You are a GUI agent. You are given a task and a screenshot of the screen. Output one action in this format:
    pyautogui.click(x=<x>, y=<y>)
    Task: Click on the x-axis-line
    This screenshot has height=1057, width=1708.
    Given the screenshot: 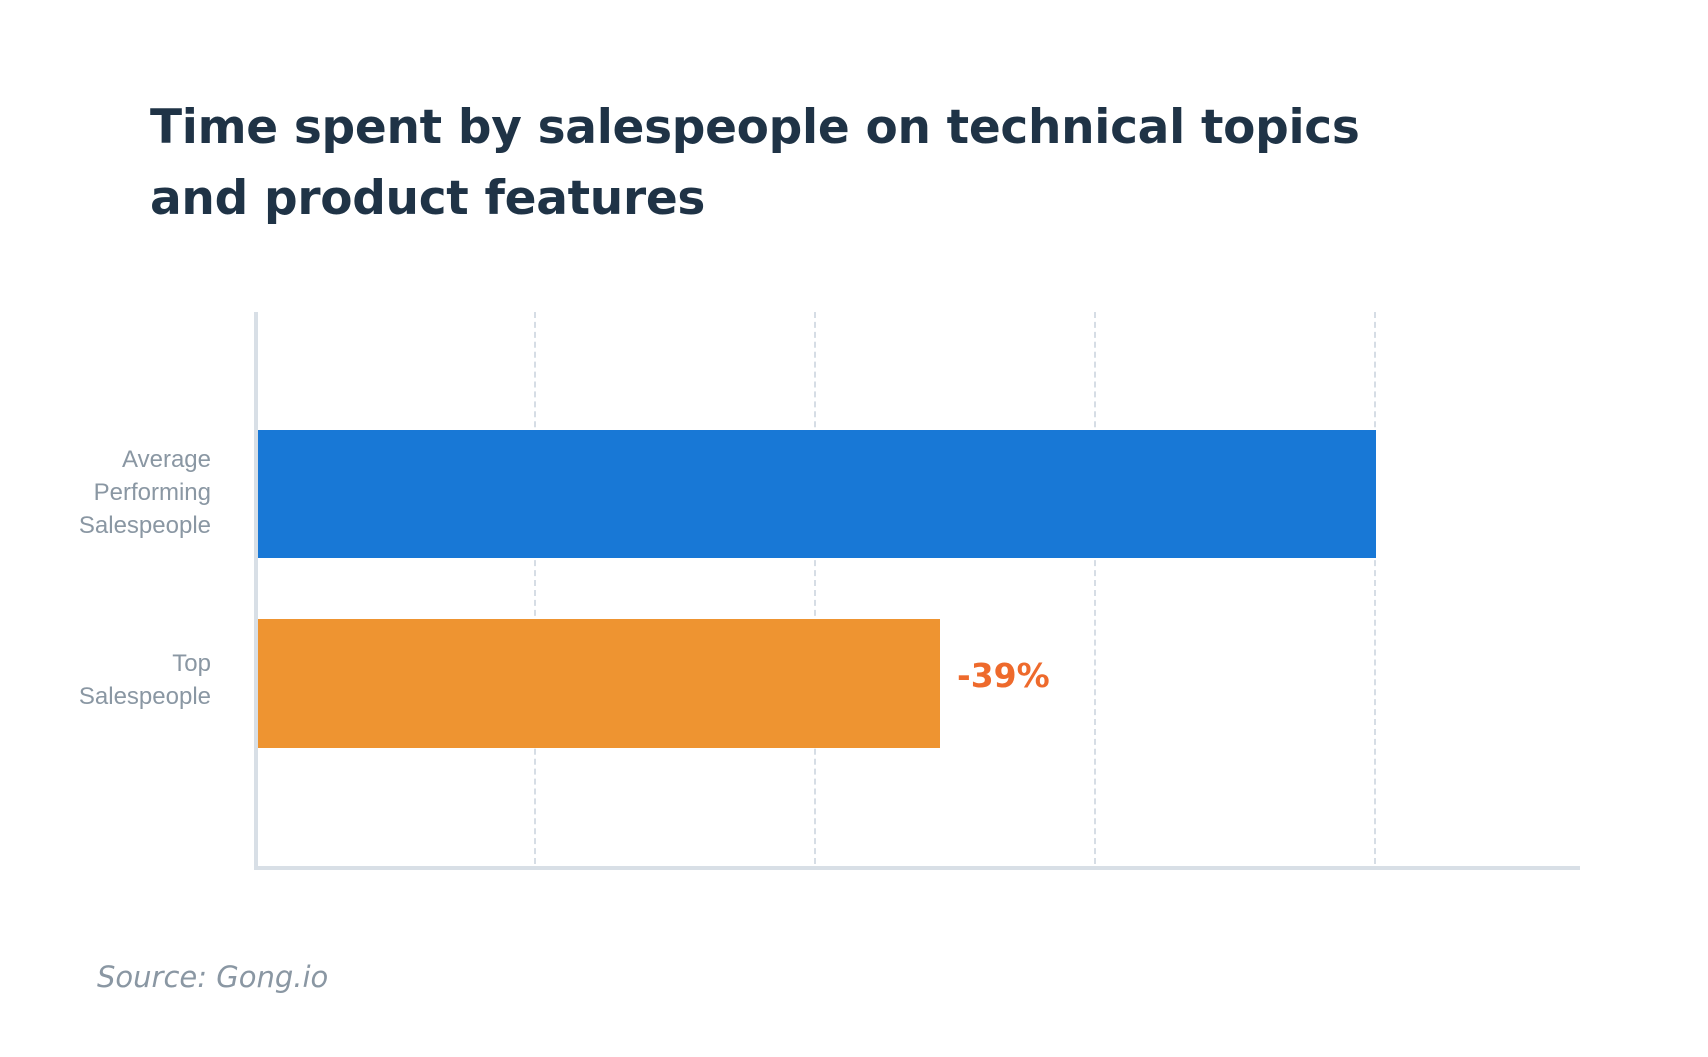 What is the action you would take?
    pyautogui.click(x=917, y=868)
    